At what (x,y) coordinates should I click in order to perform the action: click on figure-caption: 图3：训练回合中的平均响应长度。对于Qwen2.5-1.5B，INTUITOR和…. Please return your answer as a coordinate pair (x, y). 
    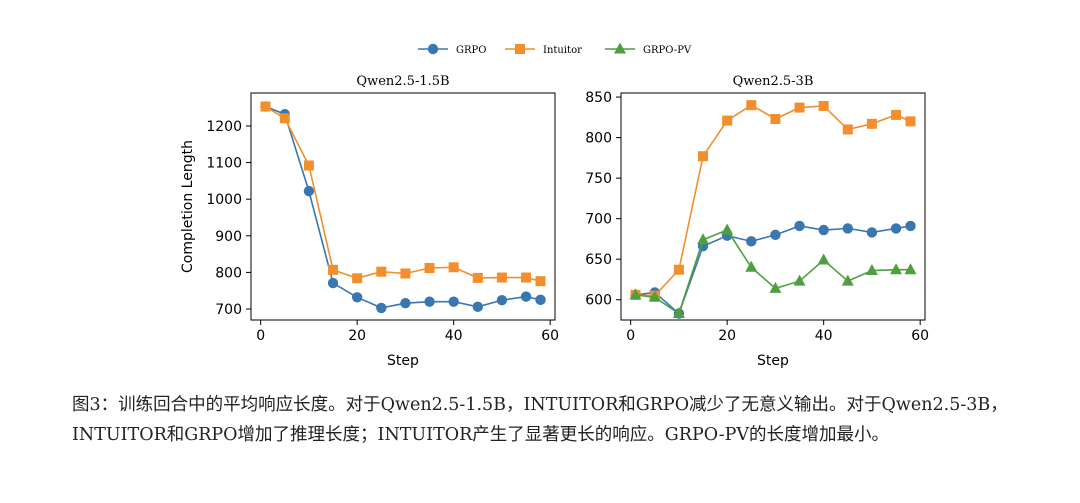
    Looking at the image, I should click on (540, 420).